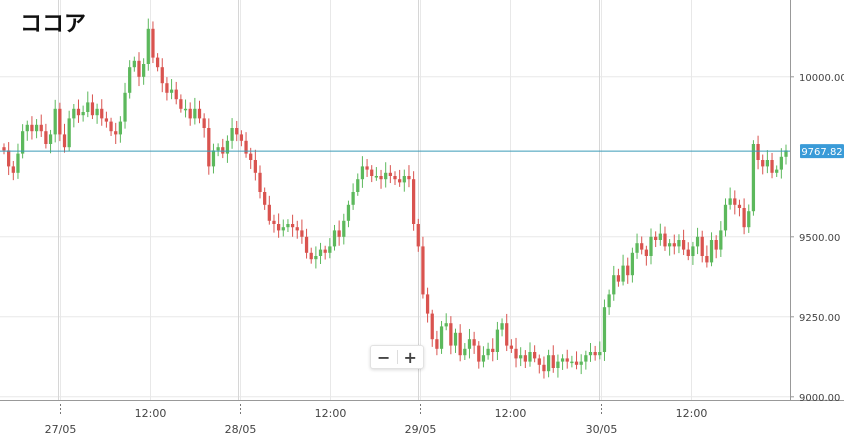 The width and height of the screenshot is (844, 447). I want to click on chart-title: ココア, so click(53, 24).